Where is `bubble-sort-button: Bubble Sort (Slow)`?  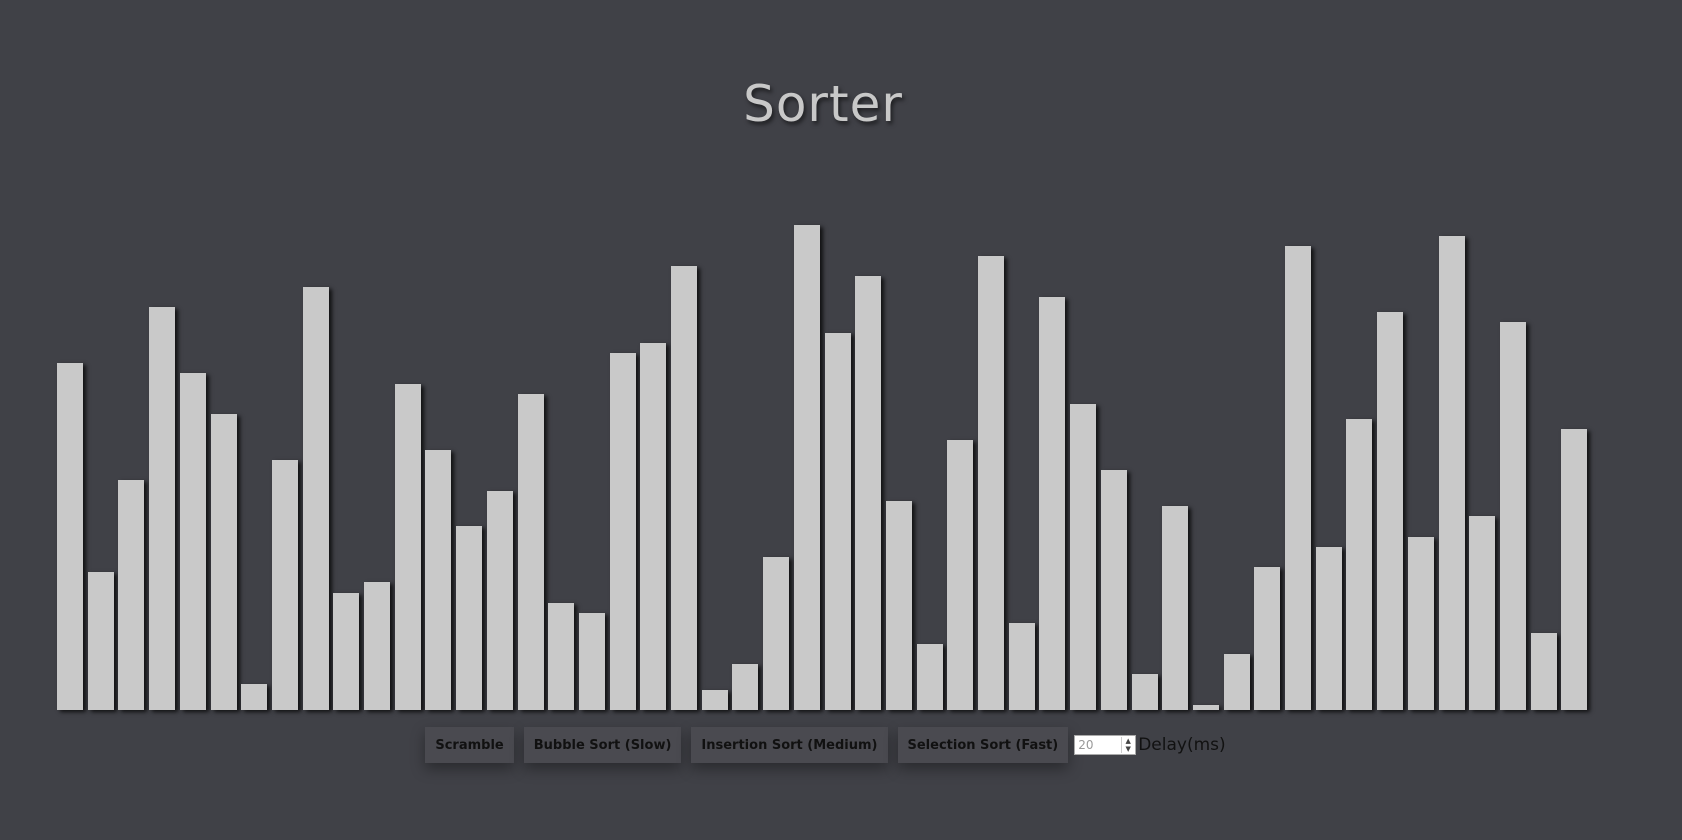 bubble-sort-button: Bubble Sort (Slow) is located at coordinates (602, 745).